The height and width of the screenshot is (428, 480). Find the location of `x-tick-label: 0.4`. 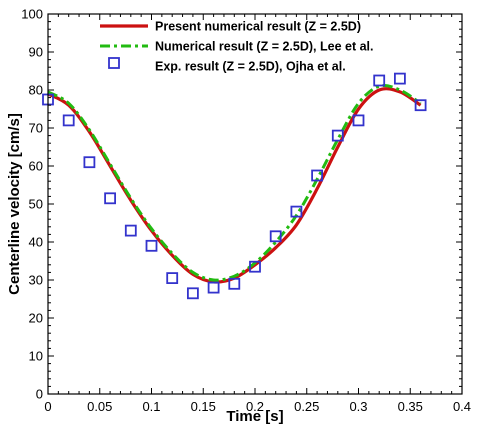

x-tick-label: 0.4 is located at coordinates (462, 406).